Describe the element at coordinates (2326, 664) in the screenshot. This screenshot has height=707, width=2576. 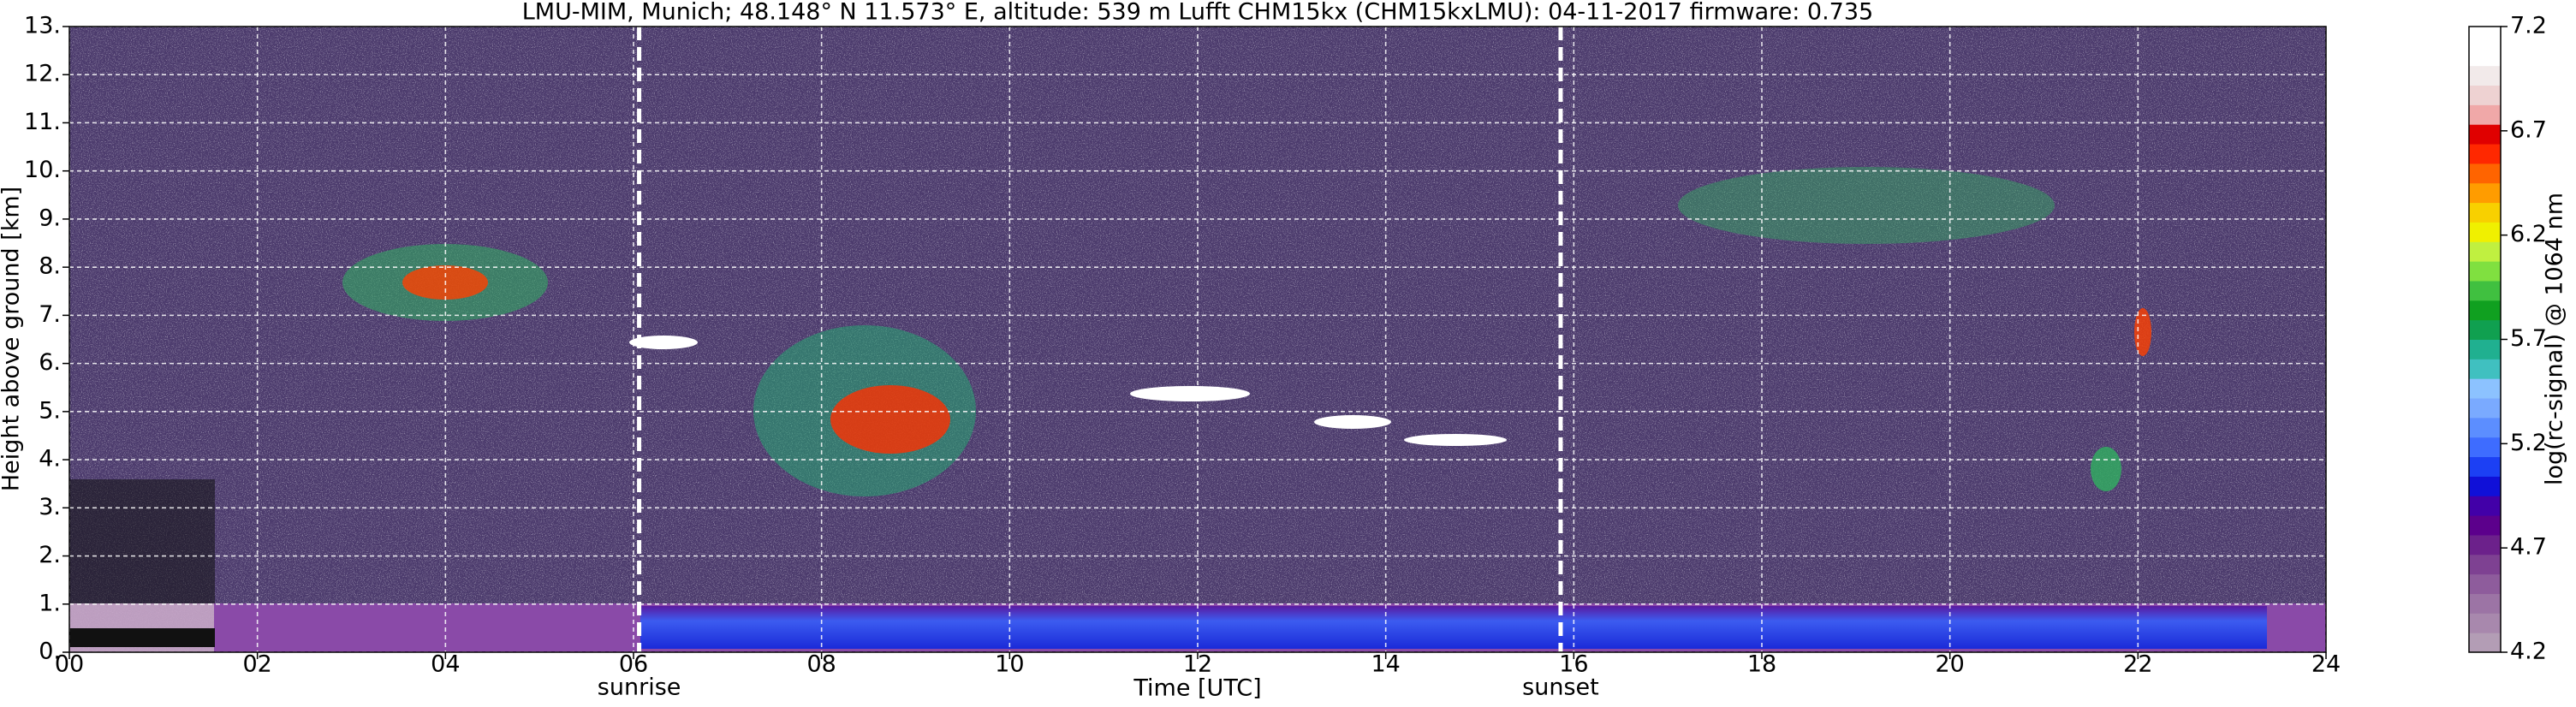
I see `x-tick-label: 24` at that location.